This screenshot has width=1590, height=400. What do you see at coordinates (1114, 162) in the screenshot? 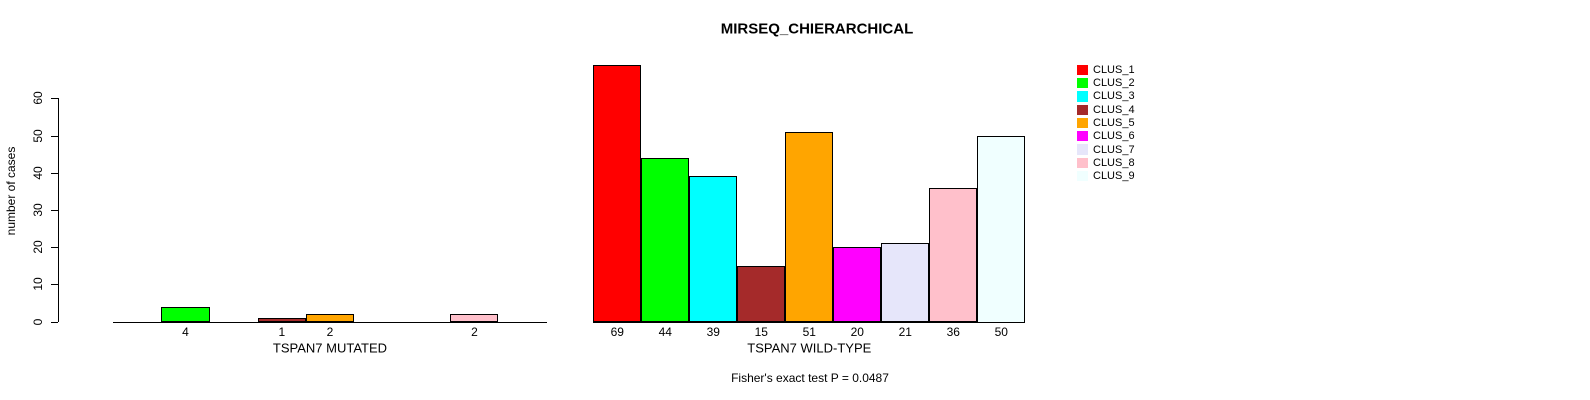
I see `legend-label-clus_8: CLUS_8` at bounding box center [1114, 162].